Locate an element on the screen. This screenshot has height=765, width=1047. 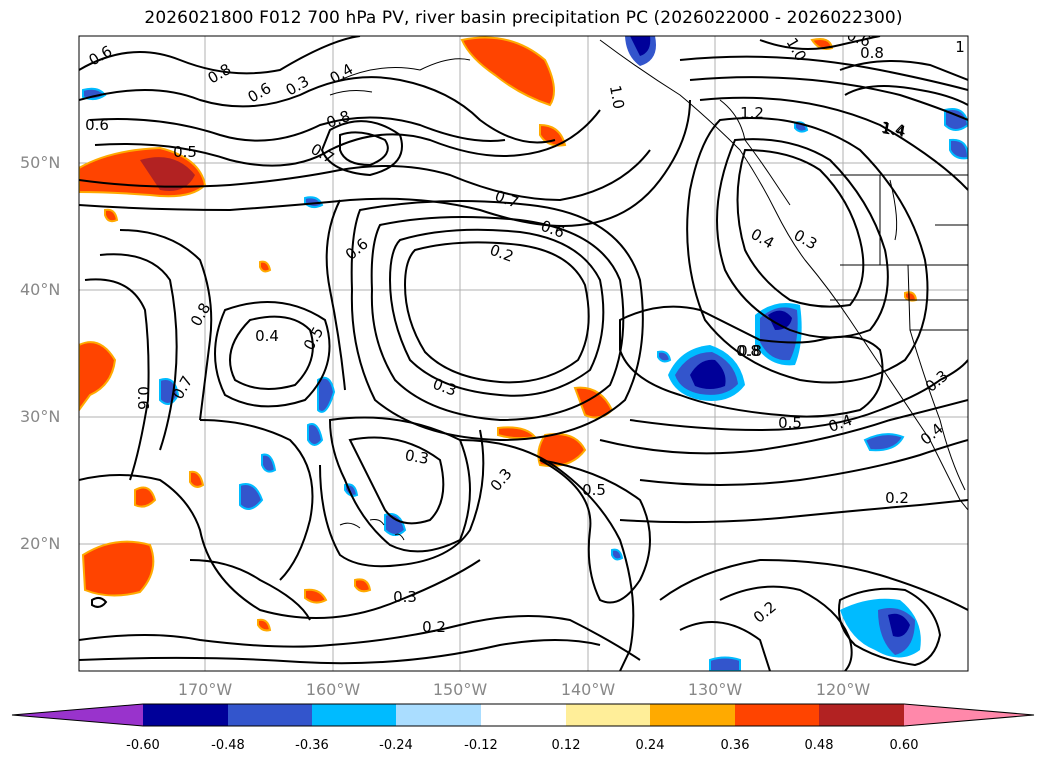
colorbar-outline is located at coordinates (523, 715).